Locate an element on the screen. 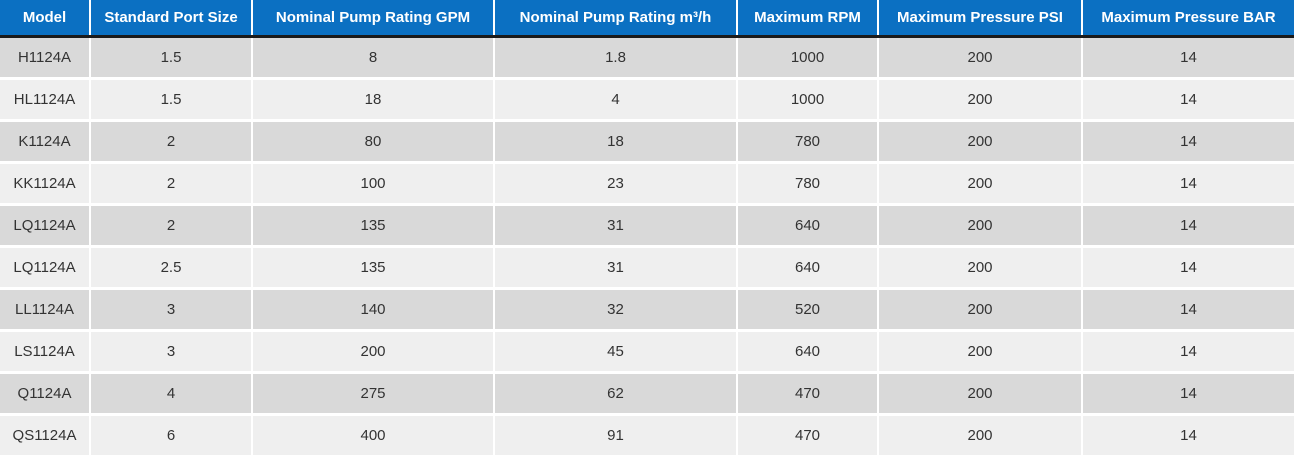 This screenshot has width=1294, height=457. column-header-nominal-pump-rating-m-h: Nominal Pump Rating m³/h is located at coordinates (616, 19).